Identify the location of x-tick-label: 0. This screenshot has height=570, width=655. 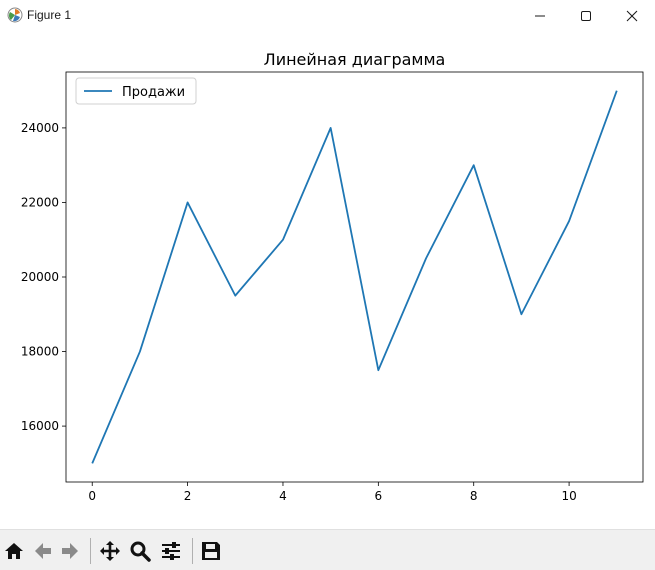
(92, 496).